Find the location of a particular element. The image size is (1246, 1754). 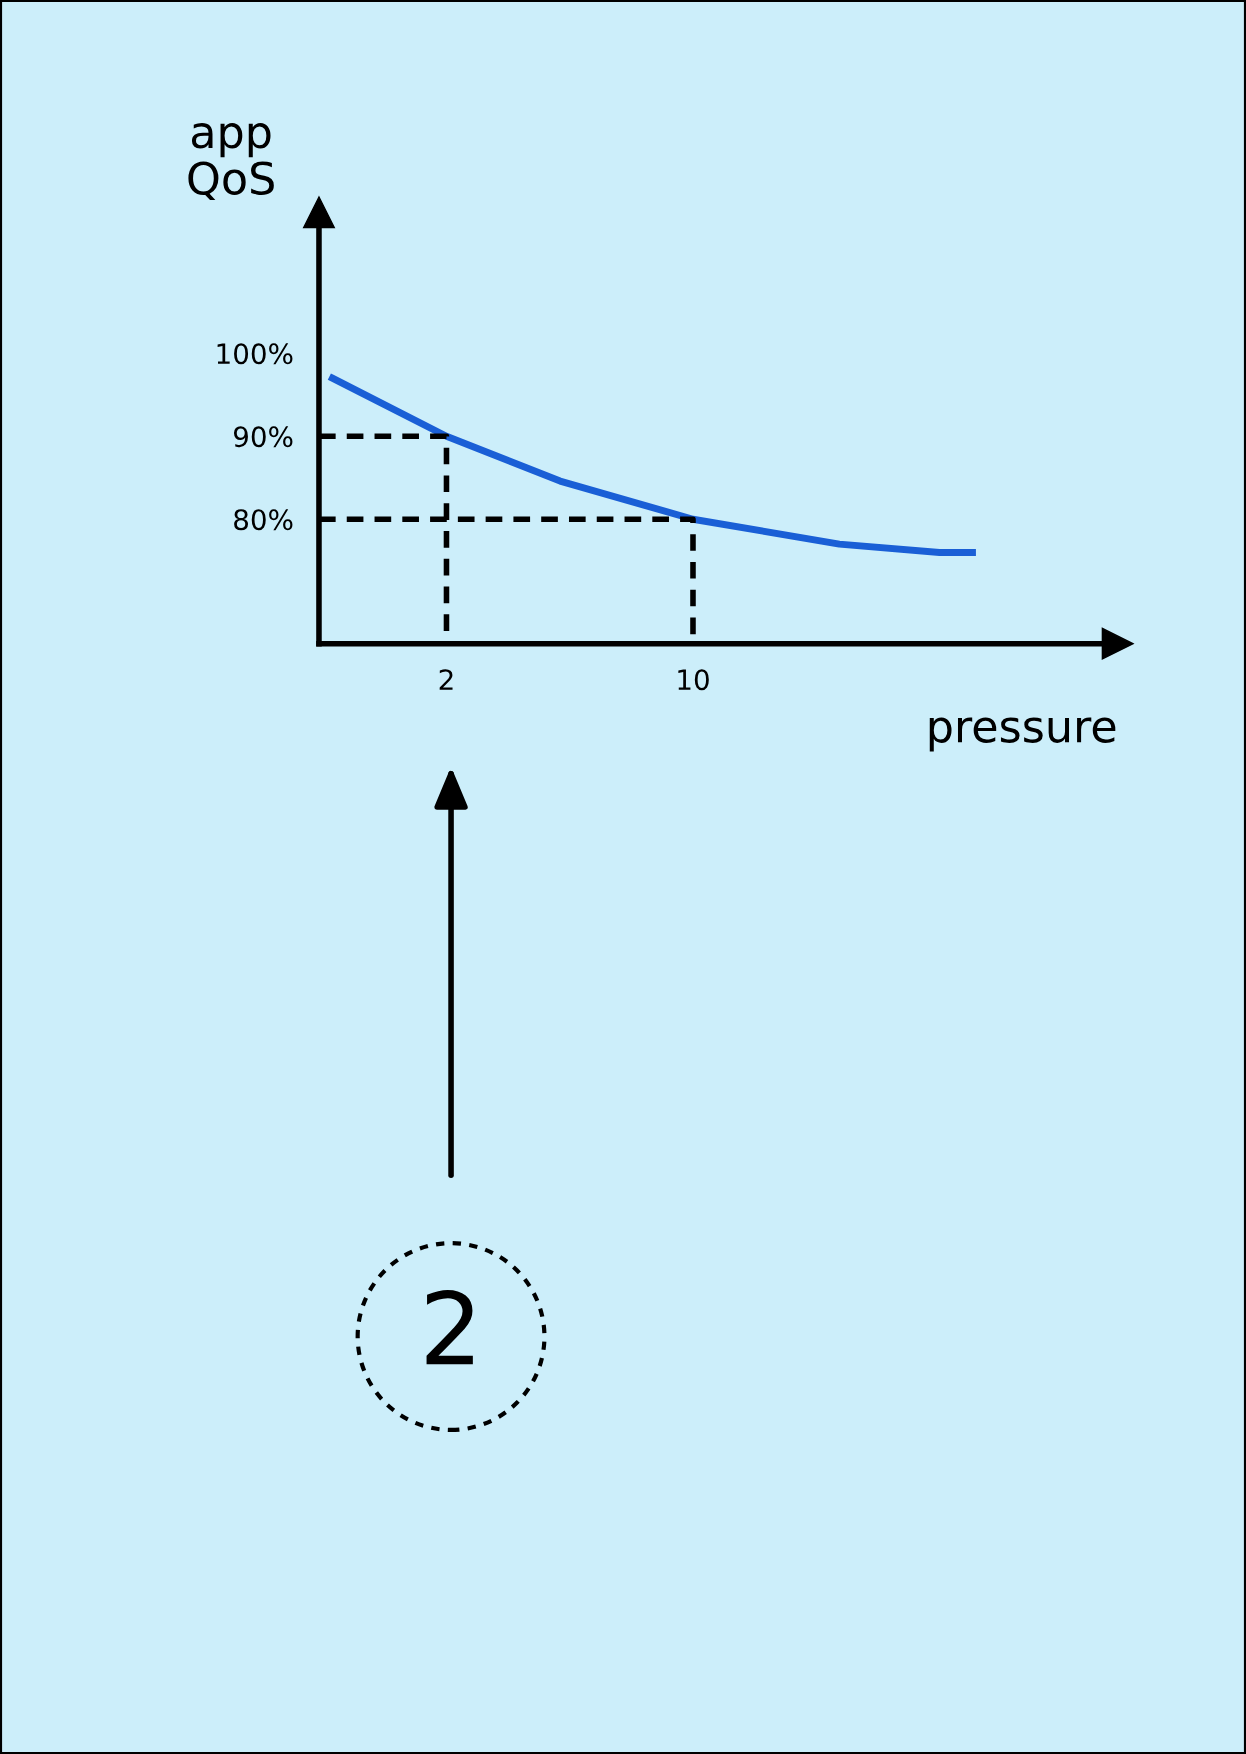

y-tick-label: 90% is located at coordinates (263, 437).